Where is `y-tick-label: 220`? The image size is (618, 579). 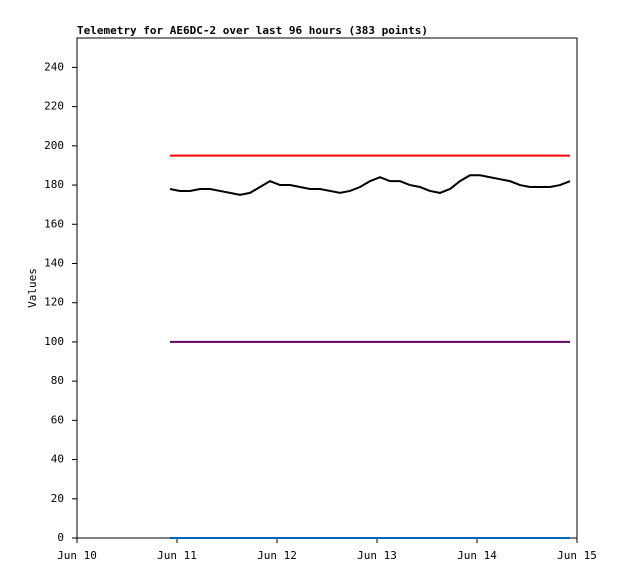 y-tick-label: 220 is located at coordinates (54, 106).